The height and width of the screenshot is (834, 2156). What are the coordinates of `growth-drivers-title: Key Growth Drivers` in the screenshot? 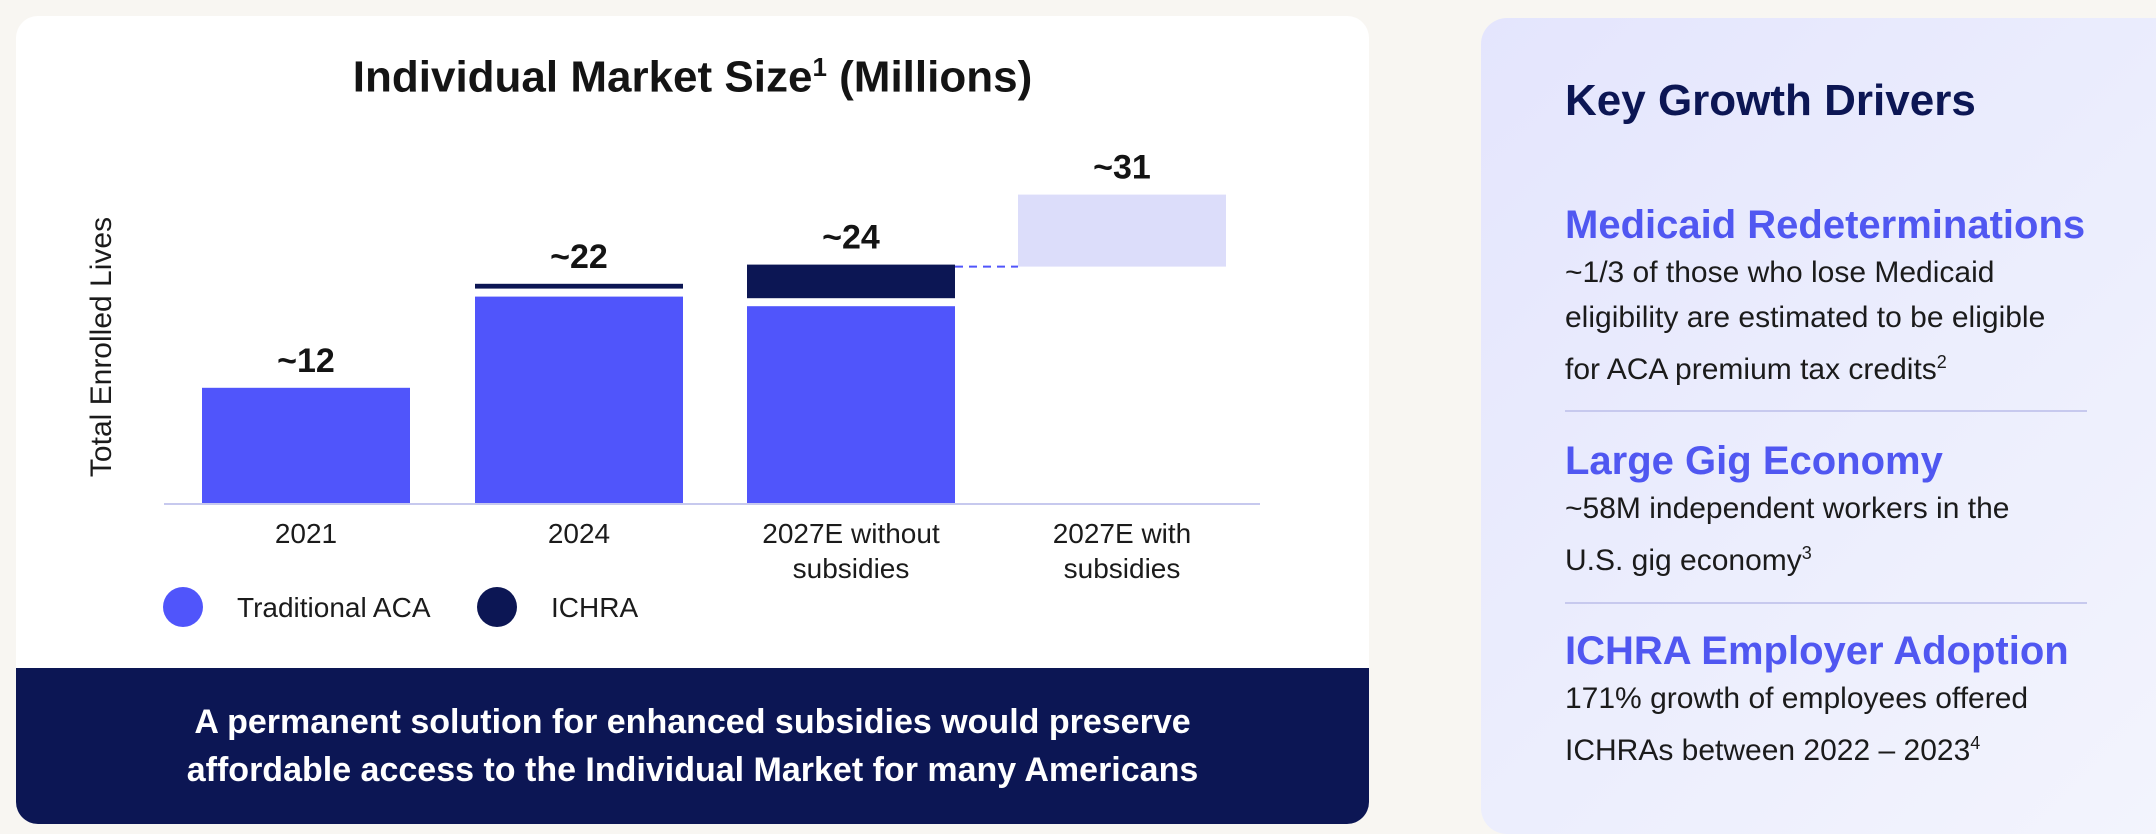 It's located at (1770, 100).